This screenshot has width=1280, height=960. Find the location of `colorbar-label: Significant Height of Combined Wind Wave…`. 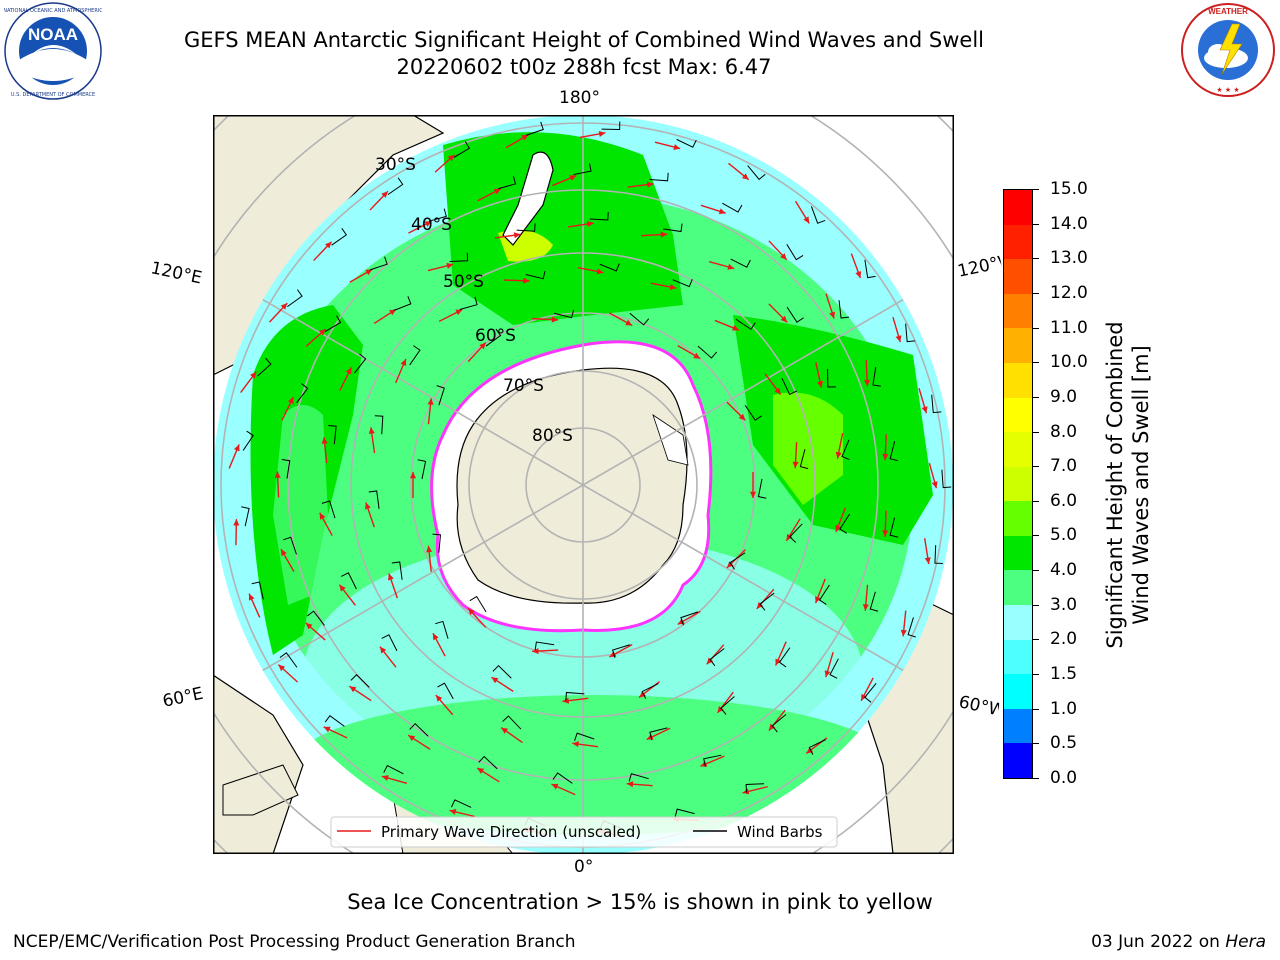

colorbar-label: Significant Height of Combined Wind Wave… is located at coordinates (1128, 485).